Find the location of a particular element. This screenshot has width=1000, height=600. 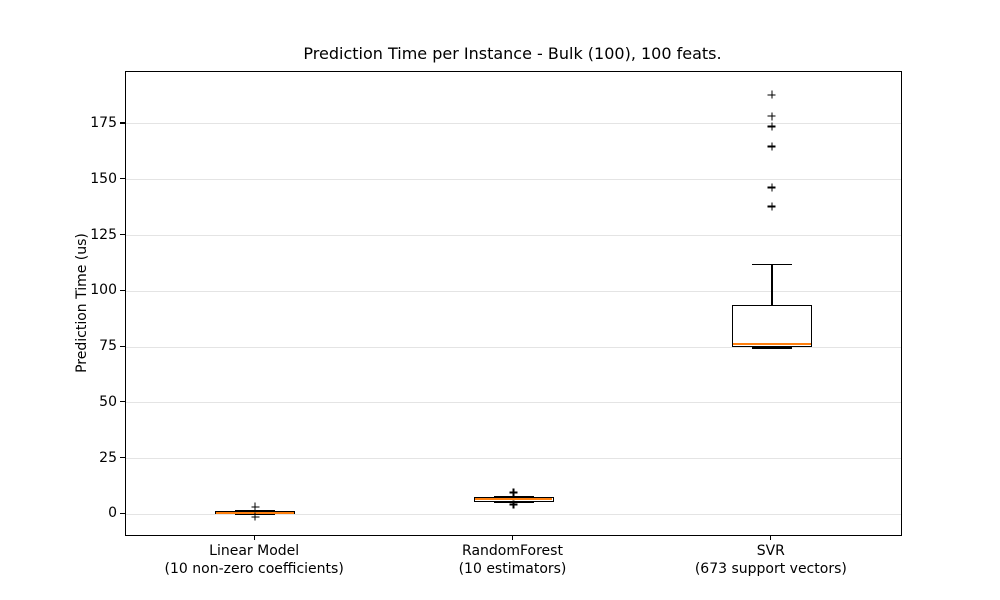

x-tick-label-line1: RandomForest is located at coordinates (512, 551).